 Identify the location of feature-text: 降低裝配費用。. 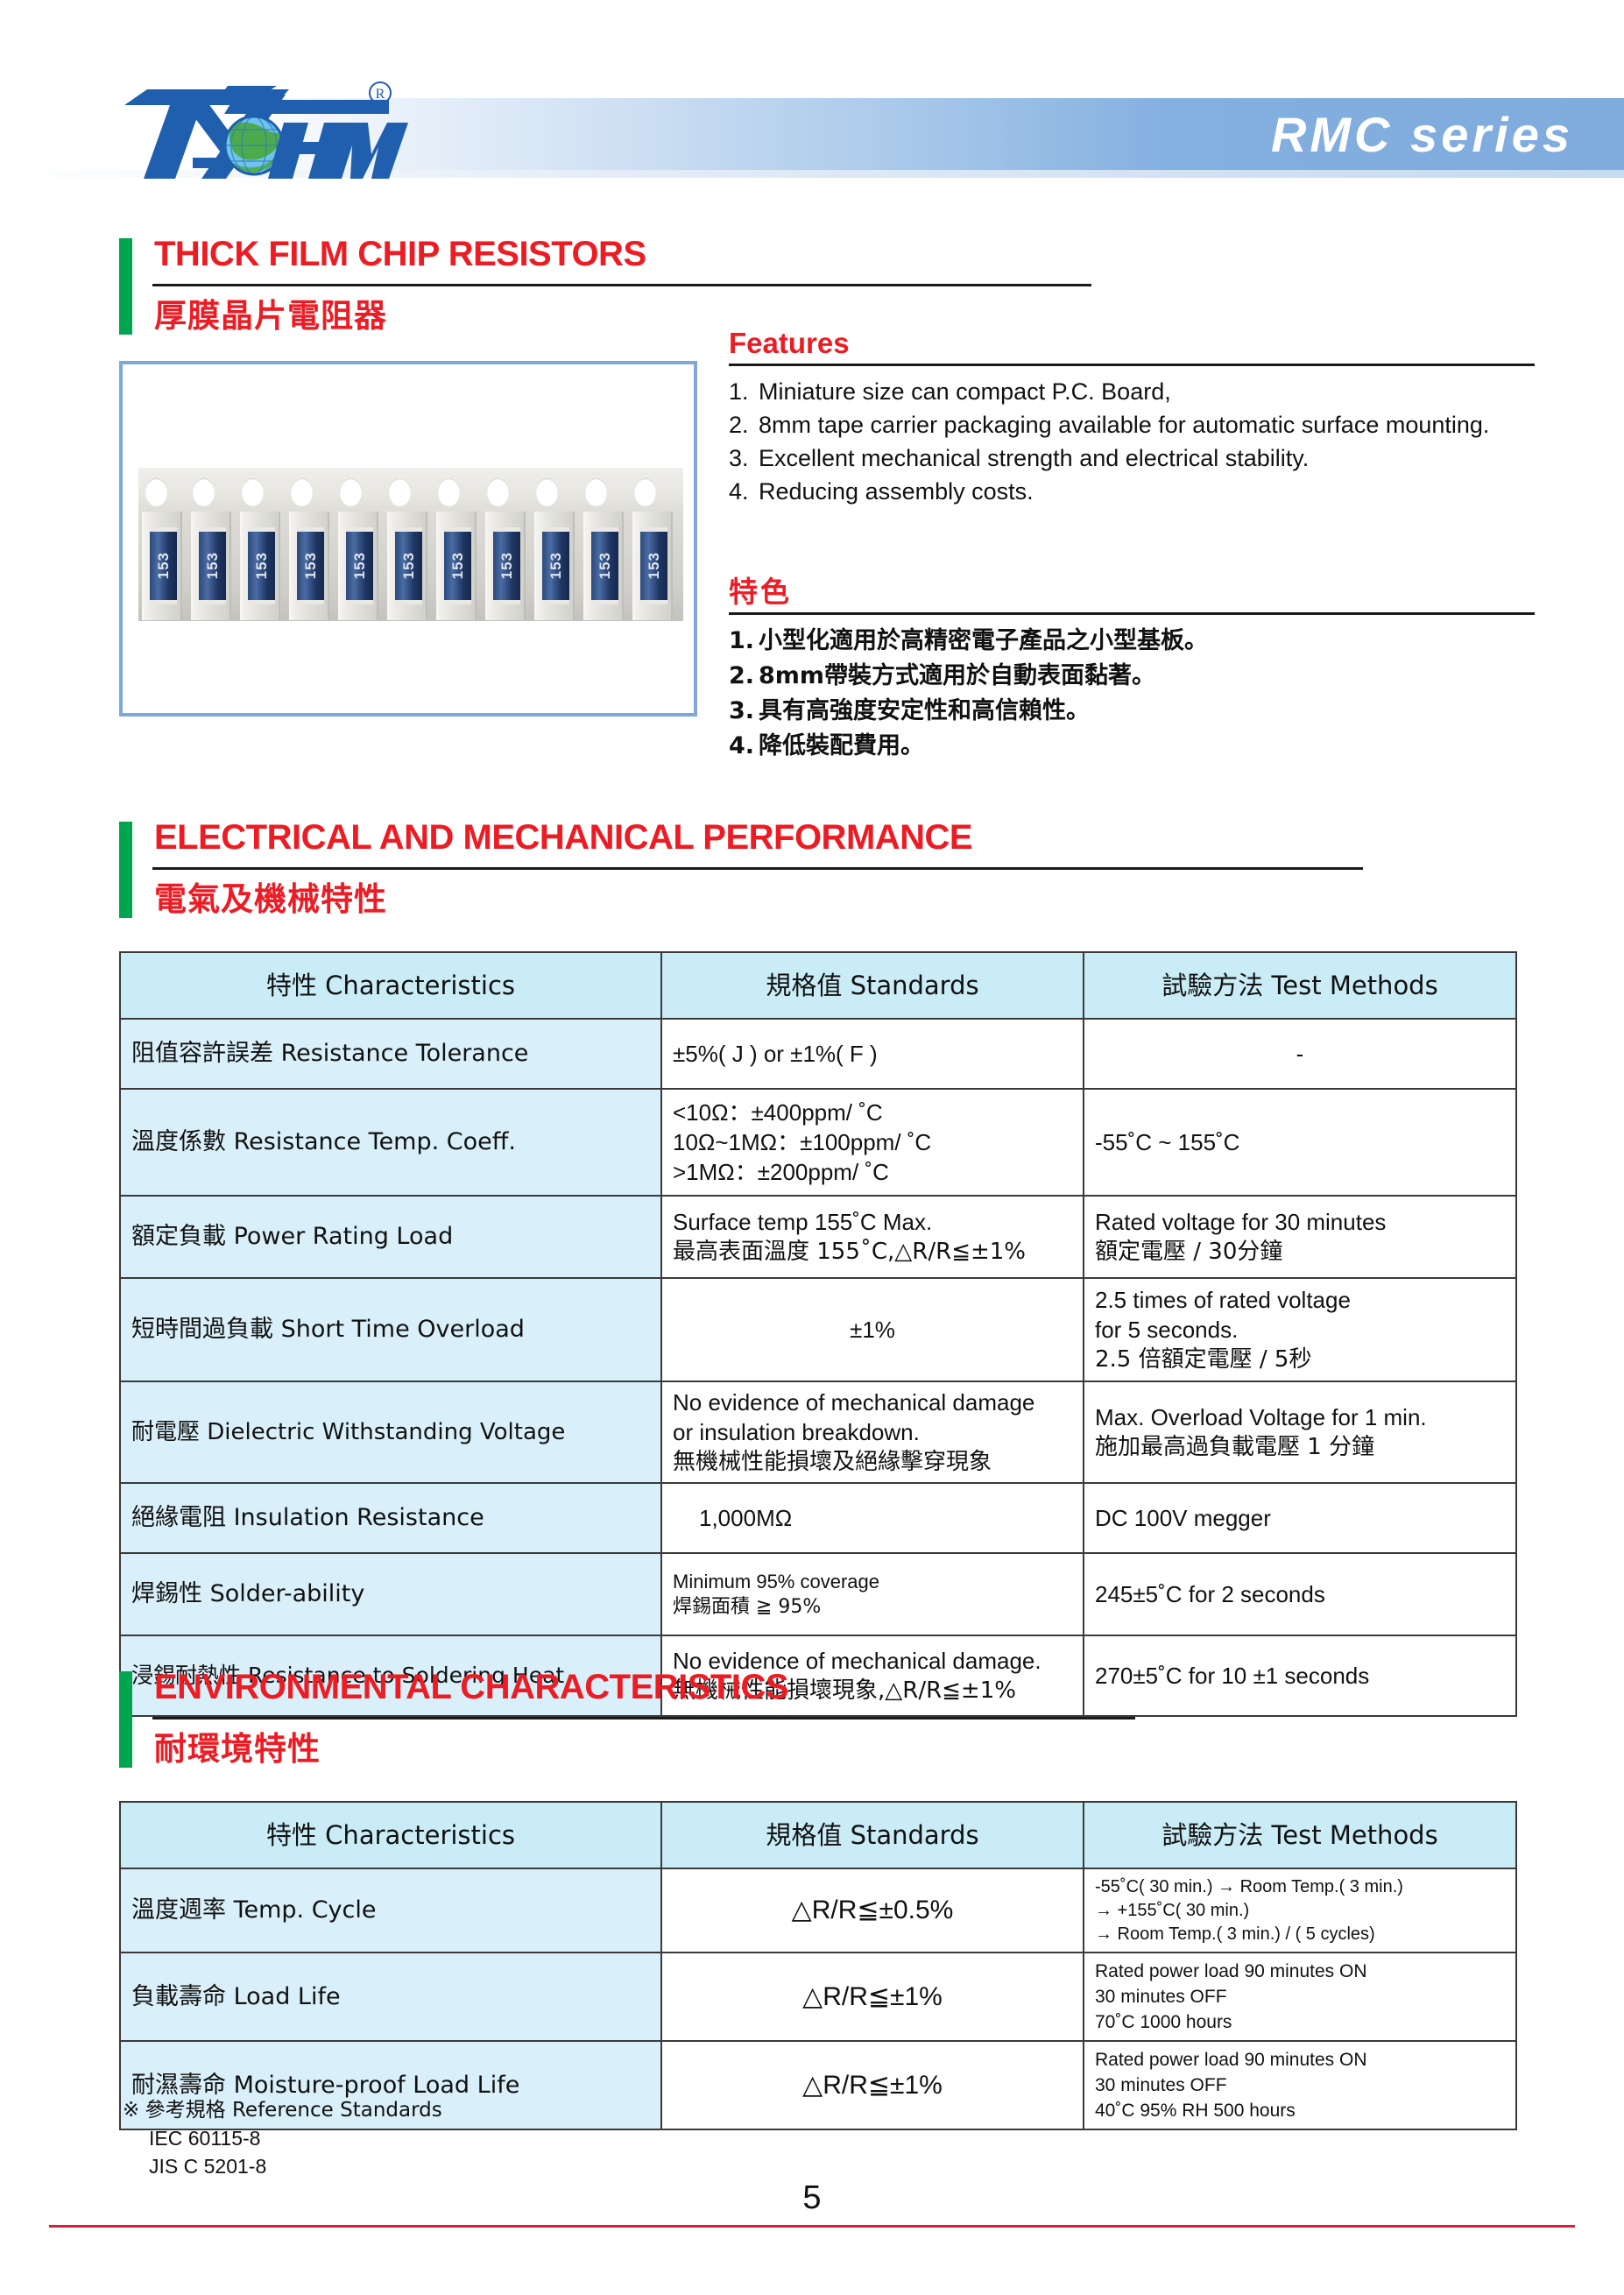
(841, 745).